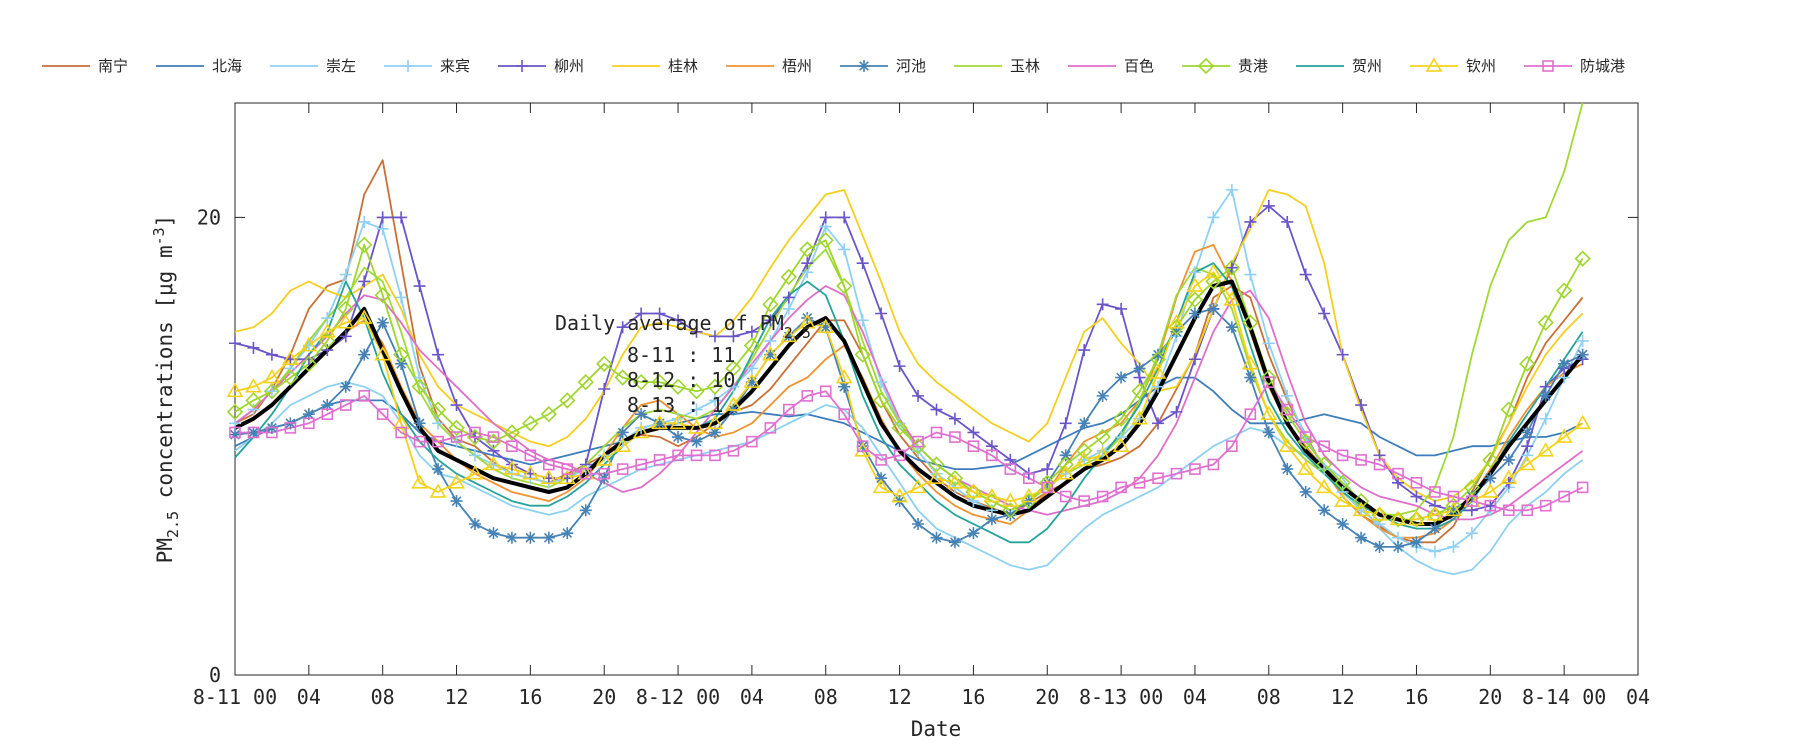 The height and width of the screenshot is (755, 1800). What do you see at coordinates (1139, 66) in the screenshot?
I see `legend-label: 百色` at bounding box center [1139, 66].